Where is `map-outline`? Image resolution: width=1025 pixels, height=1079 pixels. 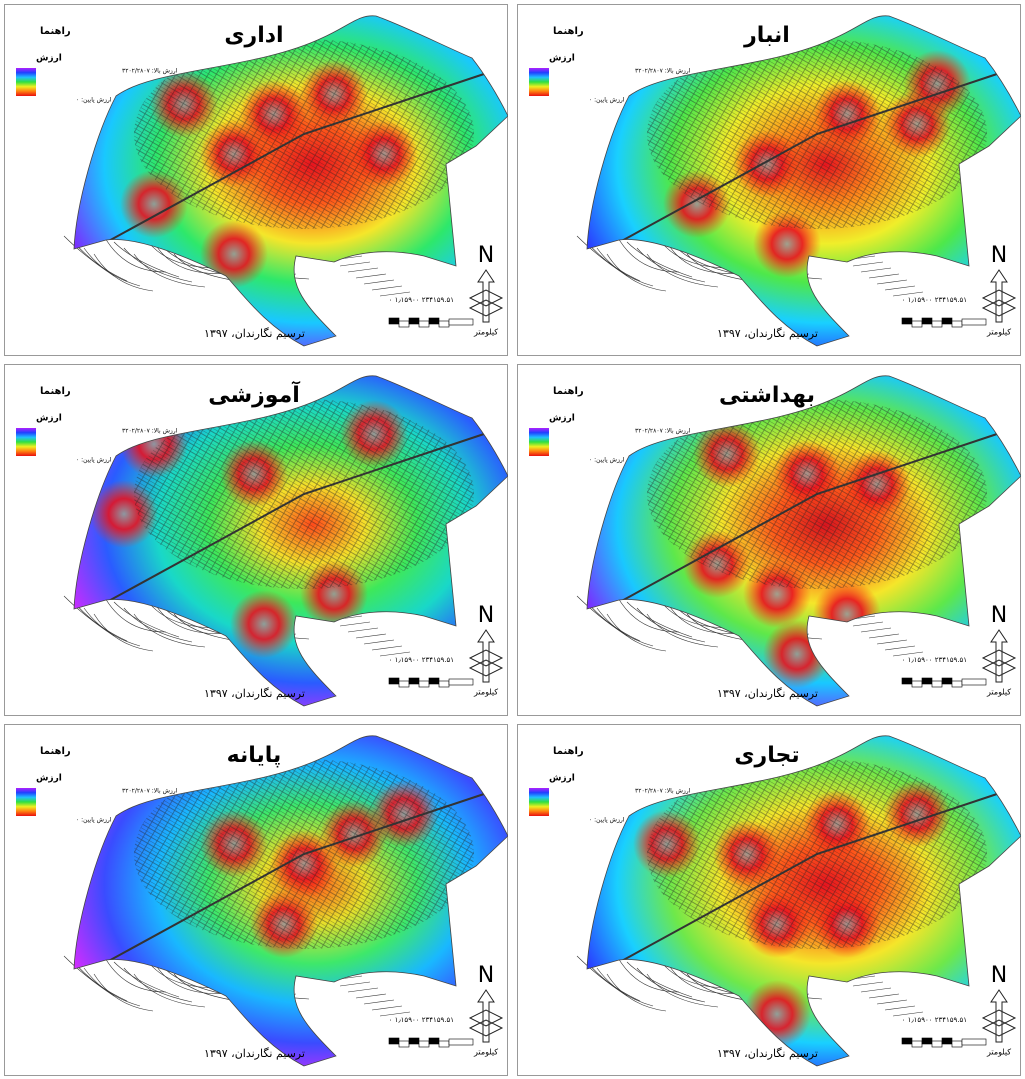 map-outline is located at coordinates (290, 181).